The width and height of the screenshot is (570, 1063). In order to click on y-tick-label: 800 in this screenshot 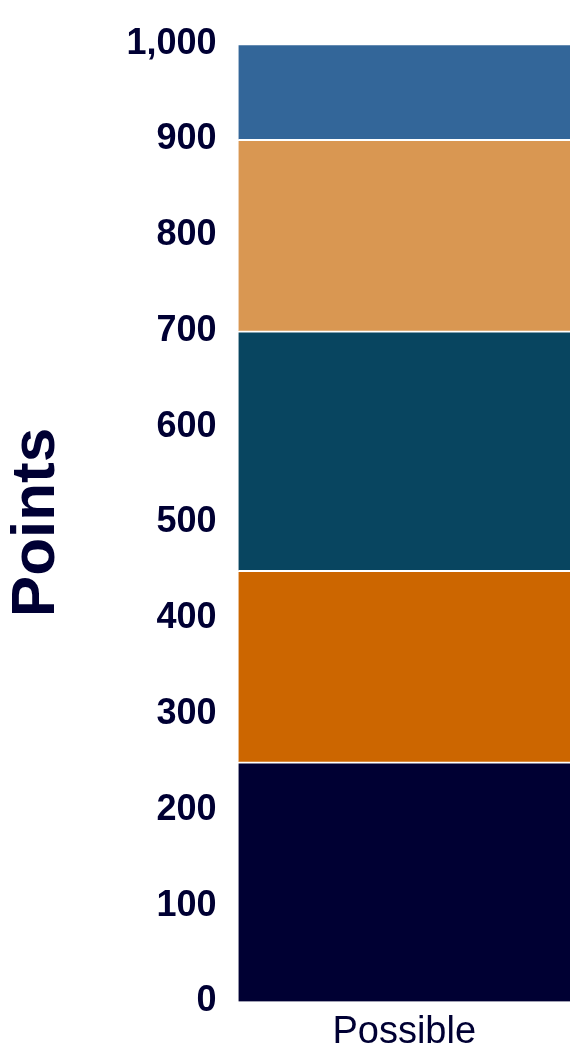, I will do `click(186, 233)`.